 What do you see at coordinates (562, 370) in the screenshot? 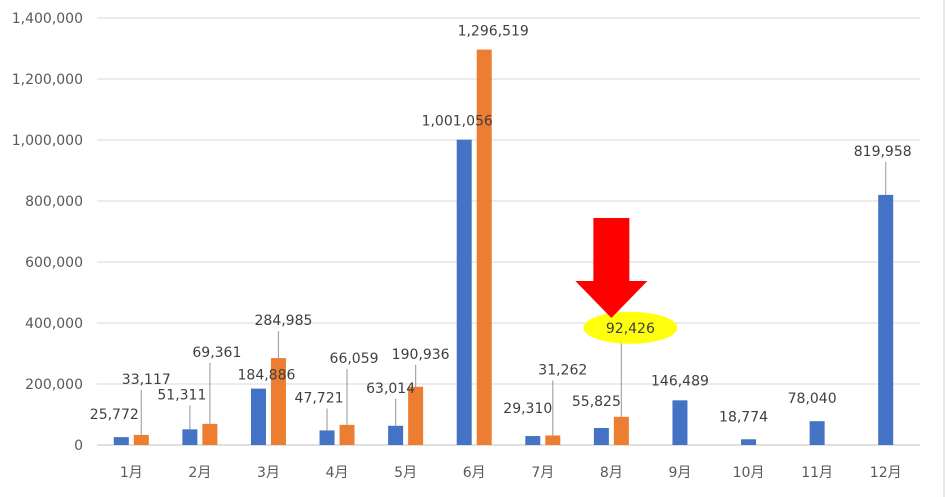
I see `data-label-series-2: 31,262` at bounding box center [562, 370].